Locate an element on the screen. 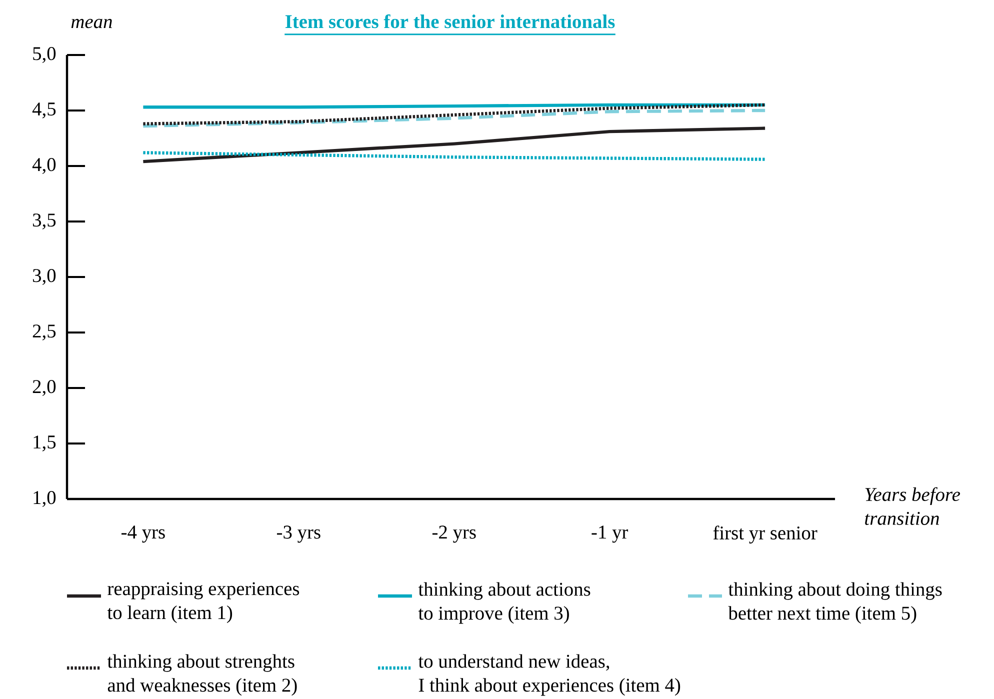 This screenshot has height=699, width=994. y-tick-label: 4,5 is located at coordinates (44, 110).